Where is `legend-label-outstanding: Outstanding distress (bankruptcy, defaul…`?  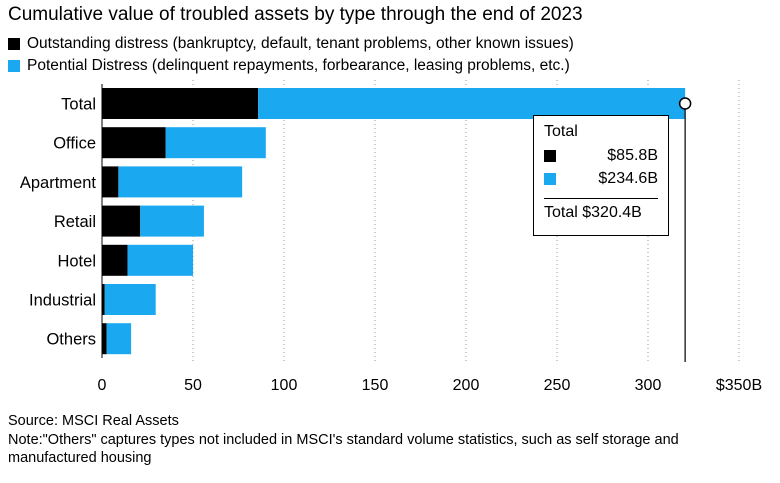 legend-label-outstanding: Outstanding distress (bankruptcy, defaul… is located at coordinates (300, 43).